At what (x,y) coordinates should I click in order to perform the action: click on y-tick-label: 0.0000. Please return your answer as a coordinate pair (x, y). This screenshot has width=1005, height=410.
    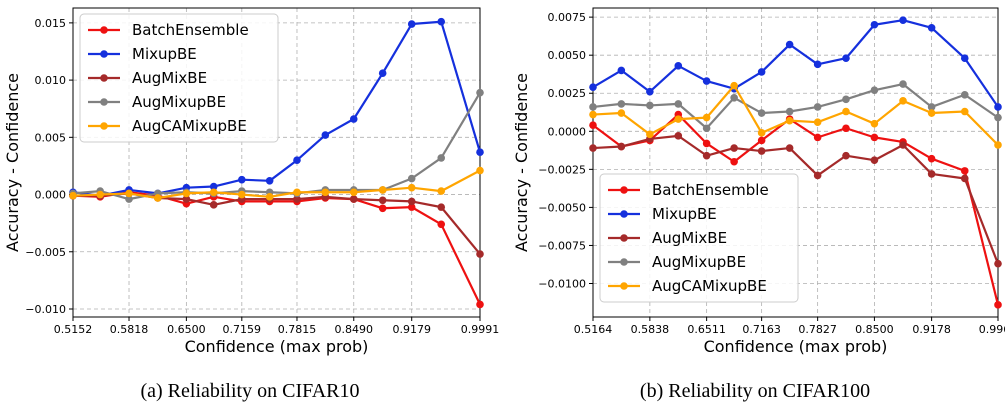
    Looking at the image, I should click on (567, 131).